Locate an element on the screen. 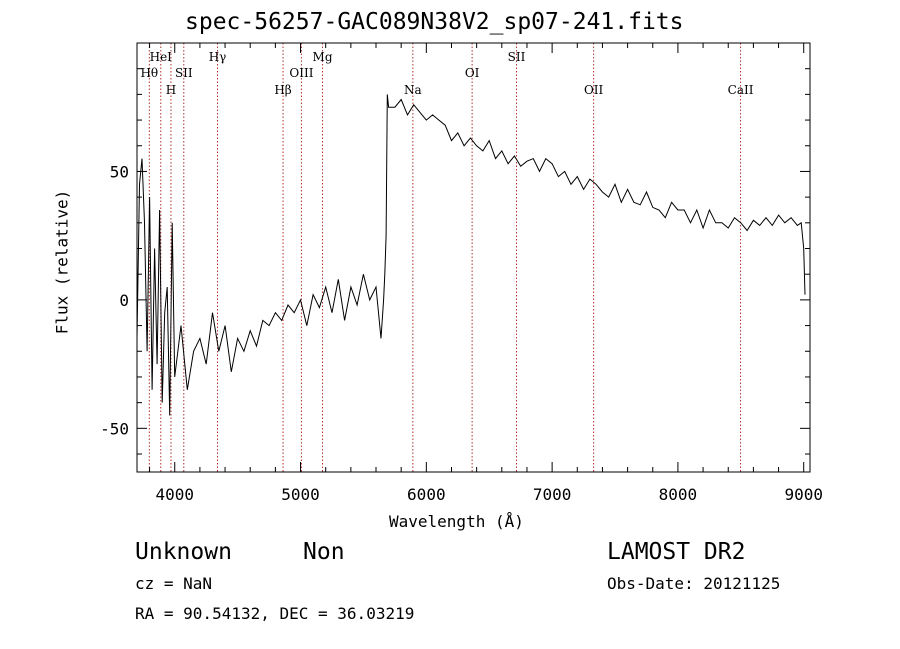 This screenshot has width=900, height=649. x-tick-label-8000: 8000 is located at coordinates (678, 494).